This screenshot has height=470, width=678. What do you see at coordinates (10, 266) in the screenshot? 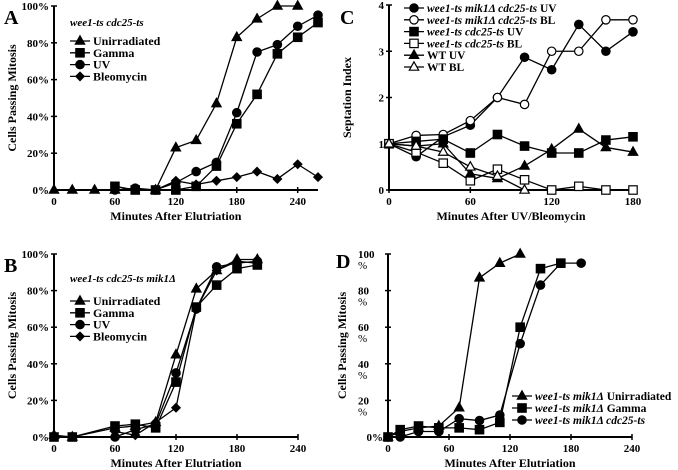
I see `panel-letter: B` at bounding box center [10, 266].